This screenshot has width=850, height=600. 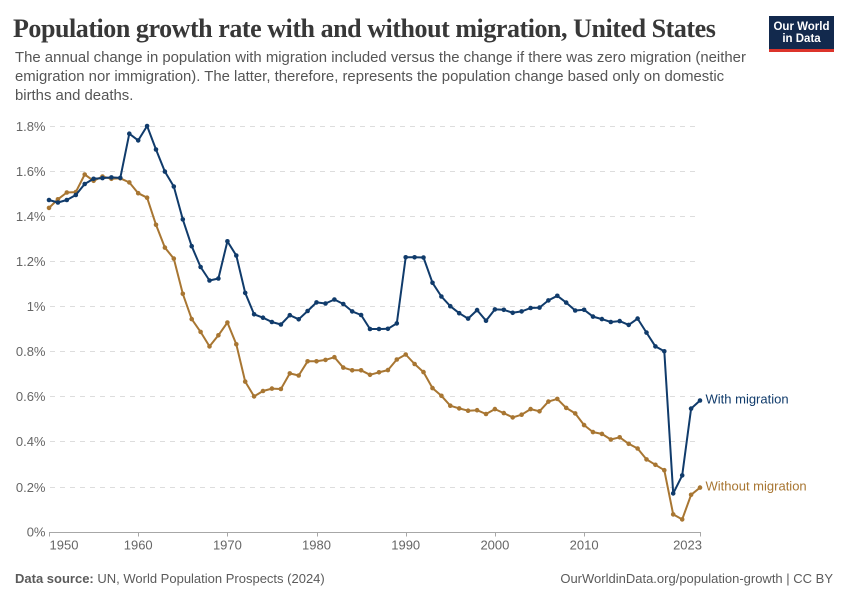 What do you see at coordinates (316, 545) in the screenshot?
I see `svg-text: 1980` at bounding box center [316, 545].